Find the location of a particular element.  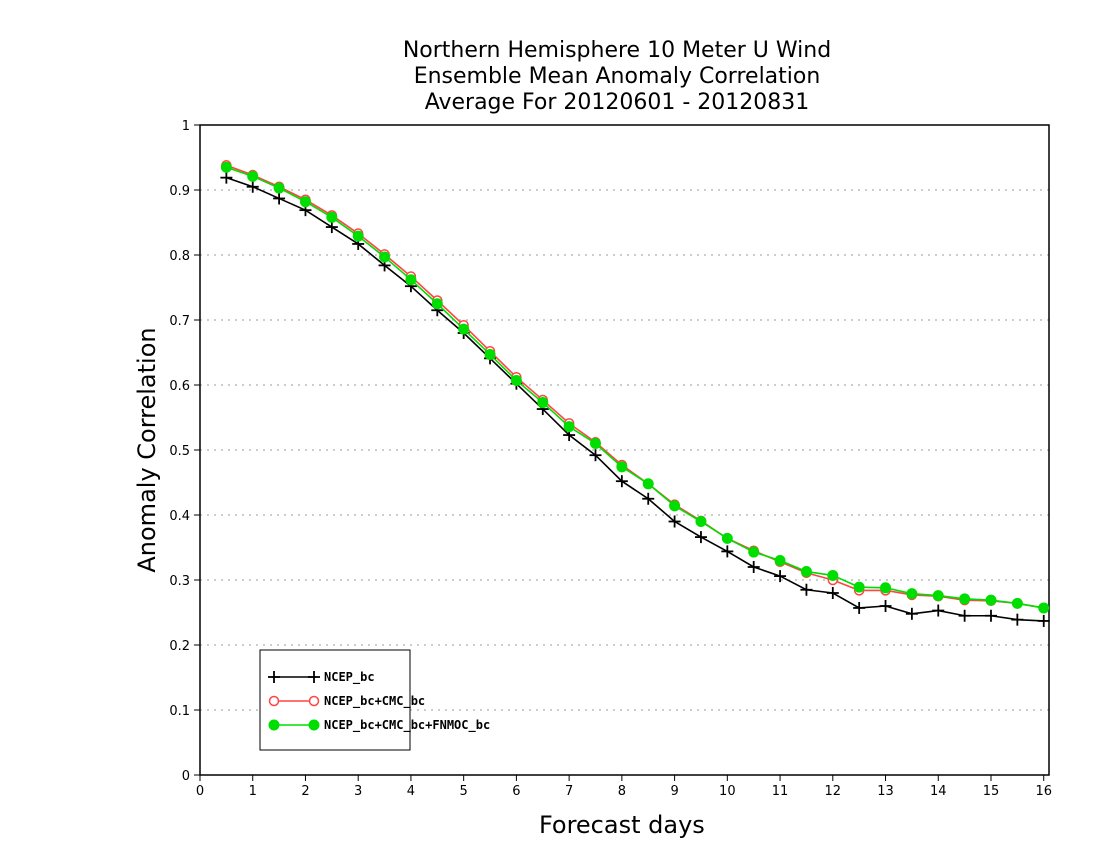

y-tick-label: 0.8 is located at coordinates (179, 256).